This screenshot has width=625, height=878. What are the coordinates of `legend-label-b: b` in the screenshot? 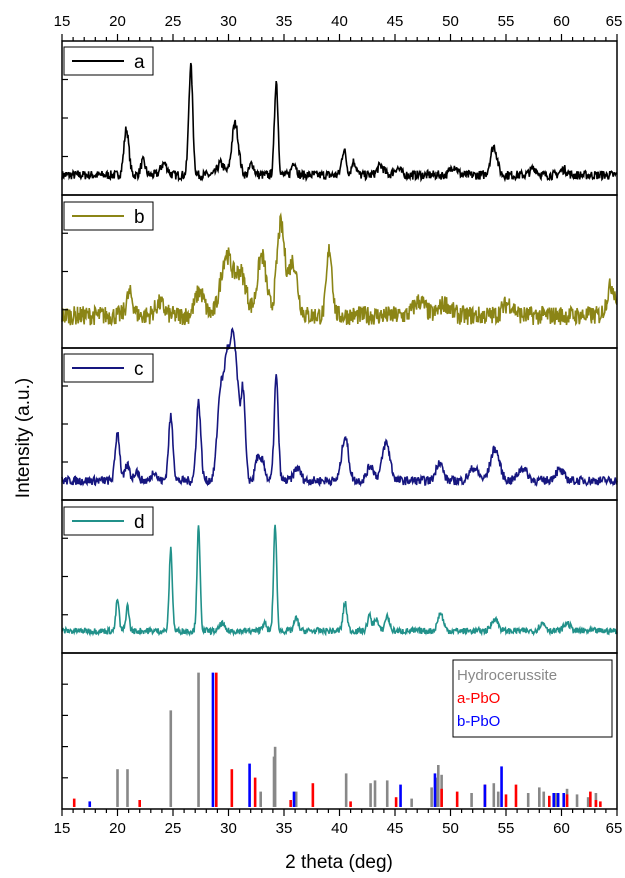 It's located at (139, 217).